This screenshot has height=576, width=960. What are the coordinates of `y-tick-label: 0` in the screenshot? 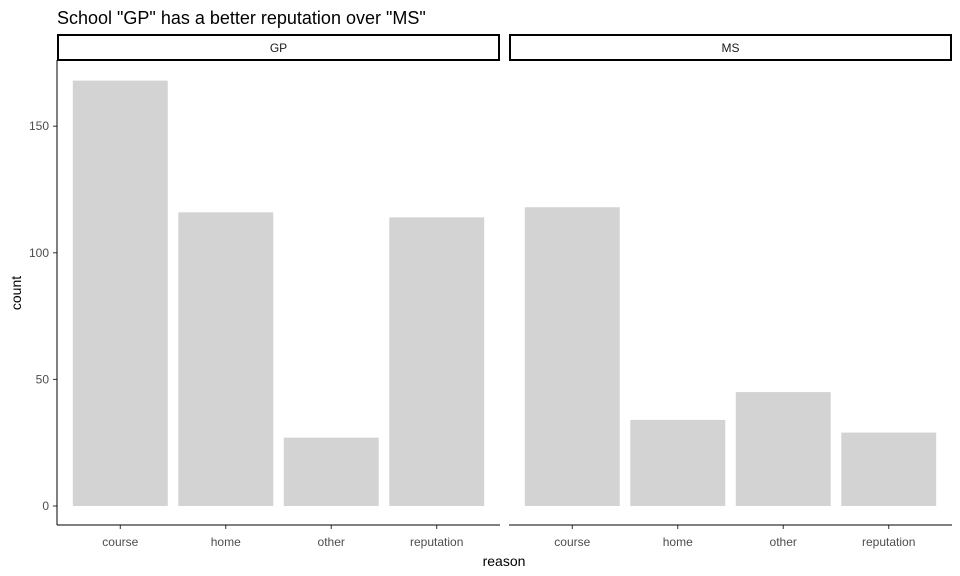 It's located at (45, 506).